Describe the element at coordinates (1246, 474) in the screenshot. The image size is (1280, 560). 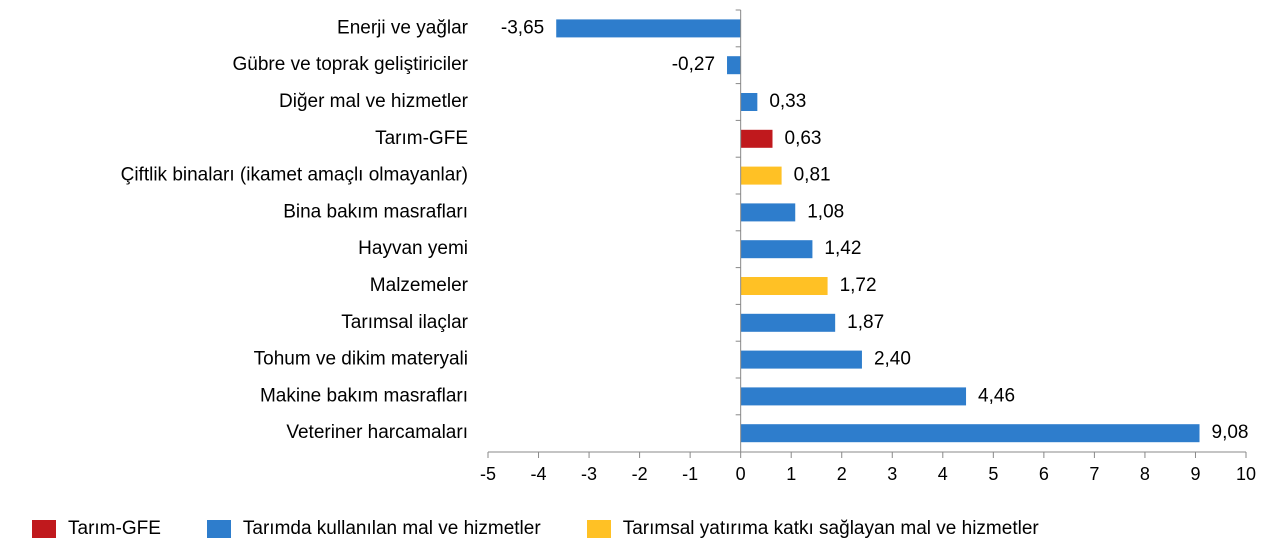
I see `x-tick-label: 10` at that location.